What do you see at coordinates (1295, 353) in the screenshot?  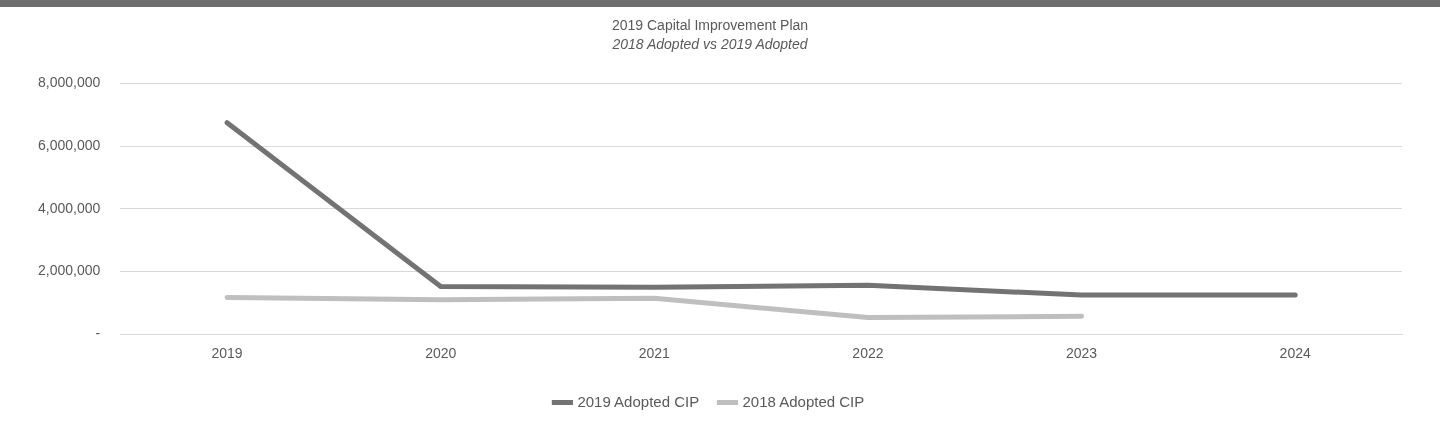 I see `x-tick-label: 2024` at bounding box center [1295, 353].